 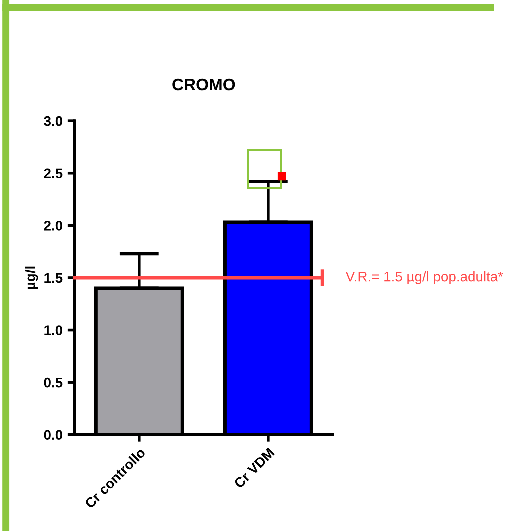 I want to click on ref-line-label: V.R.= 1.5 µg/l pop.adulta*, so click(x=425, y=278).